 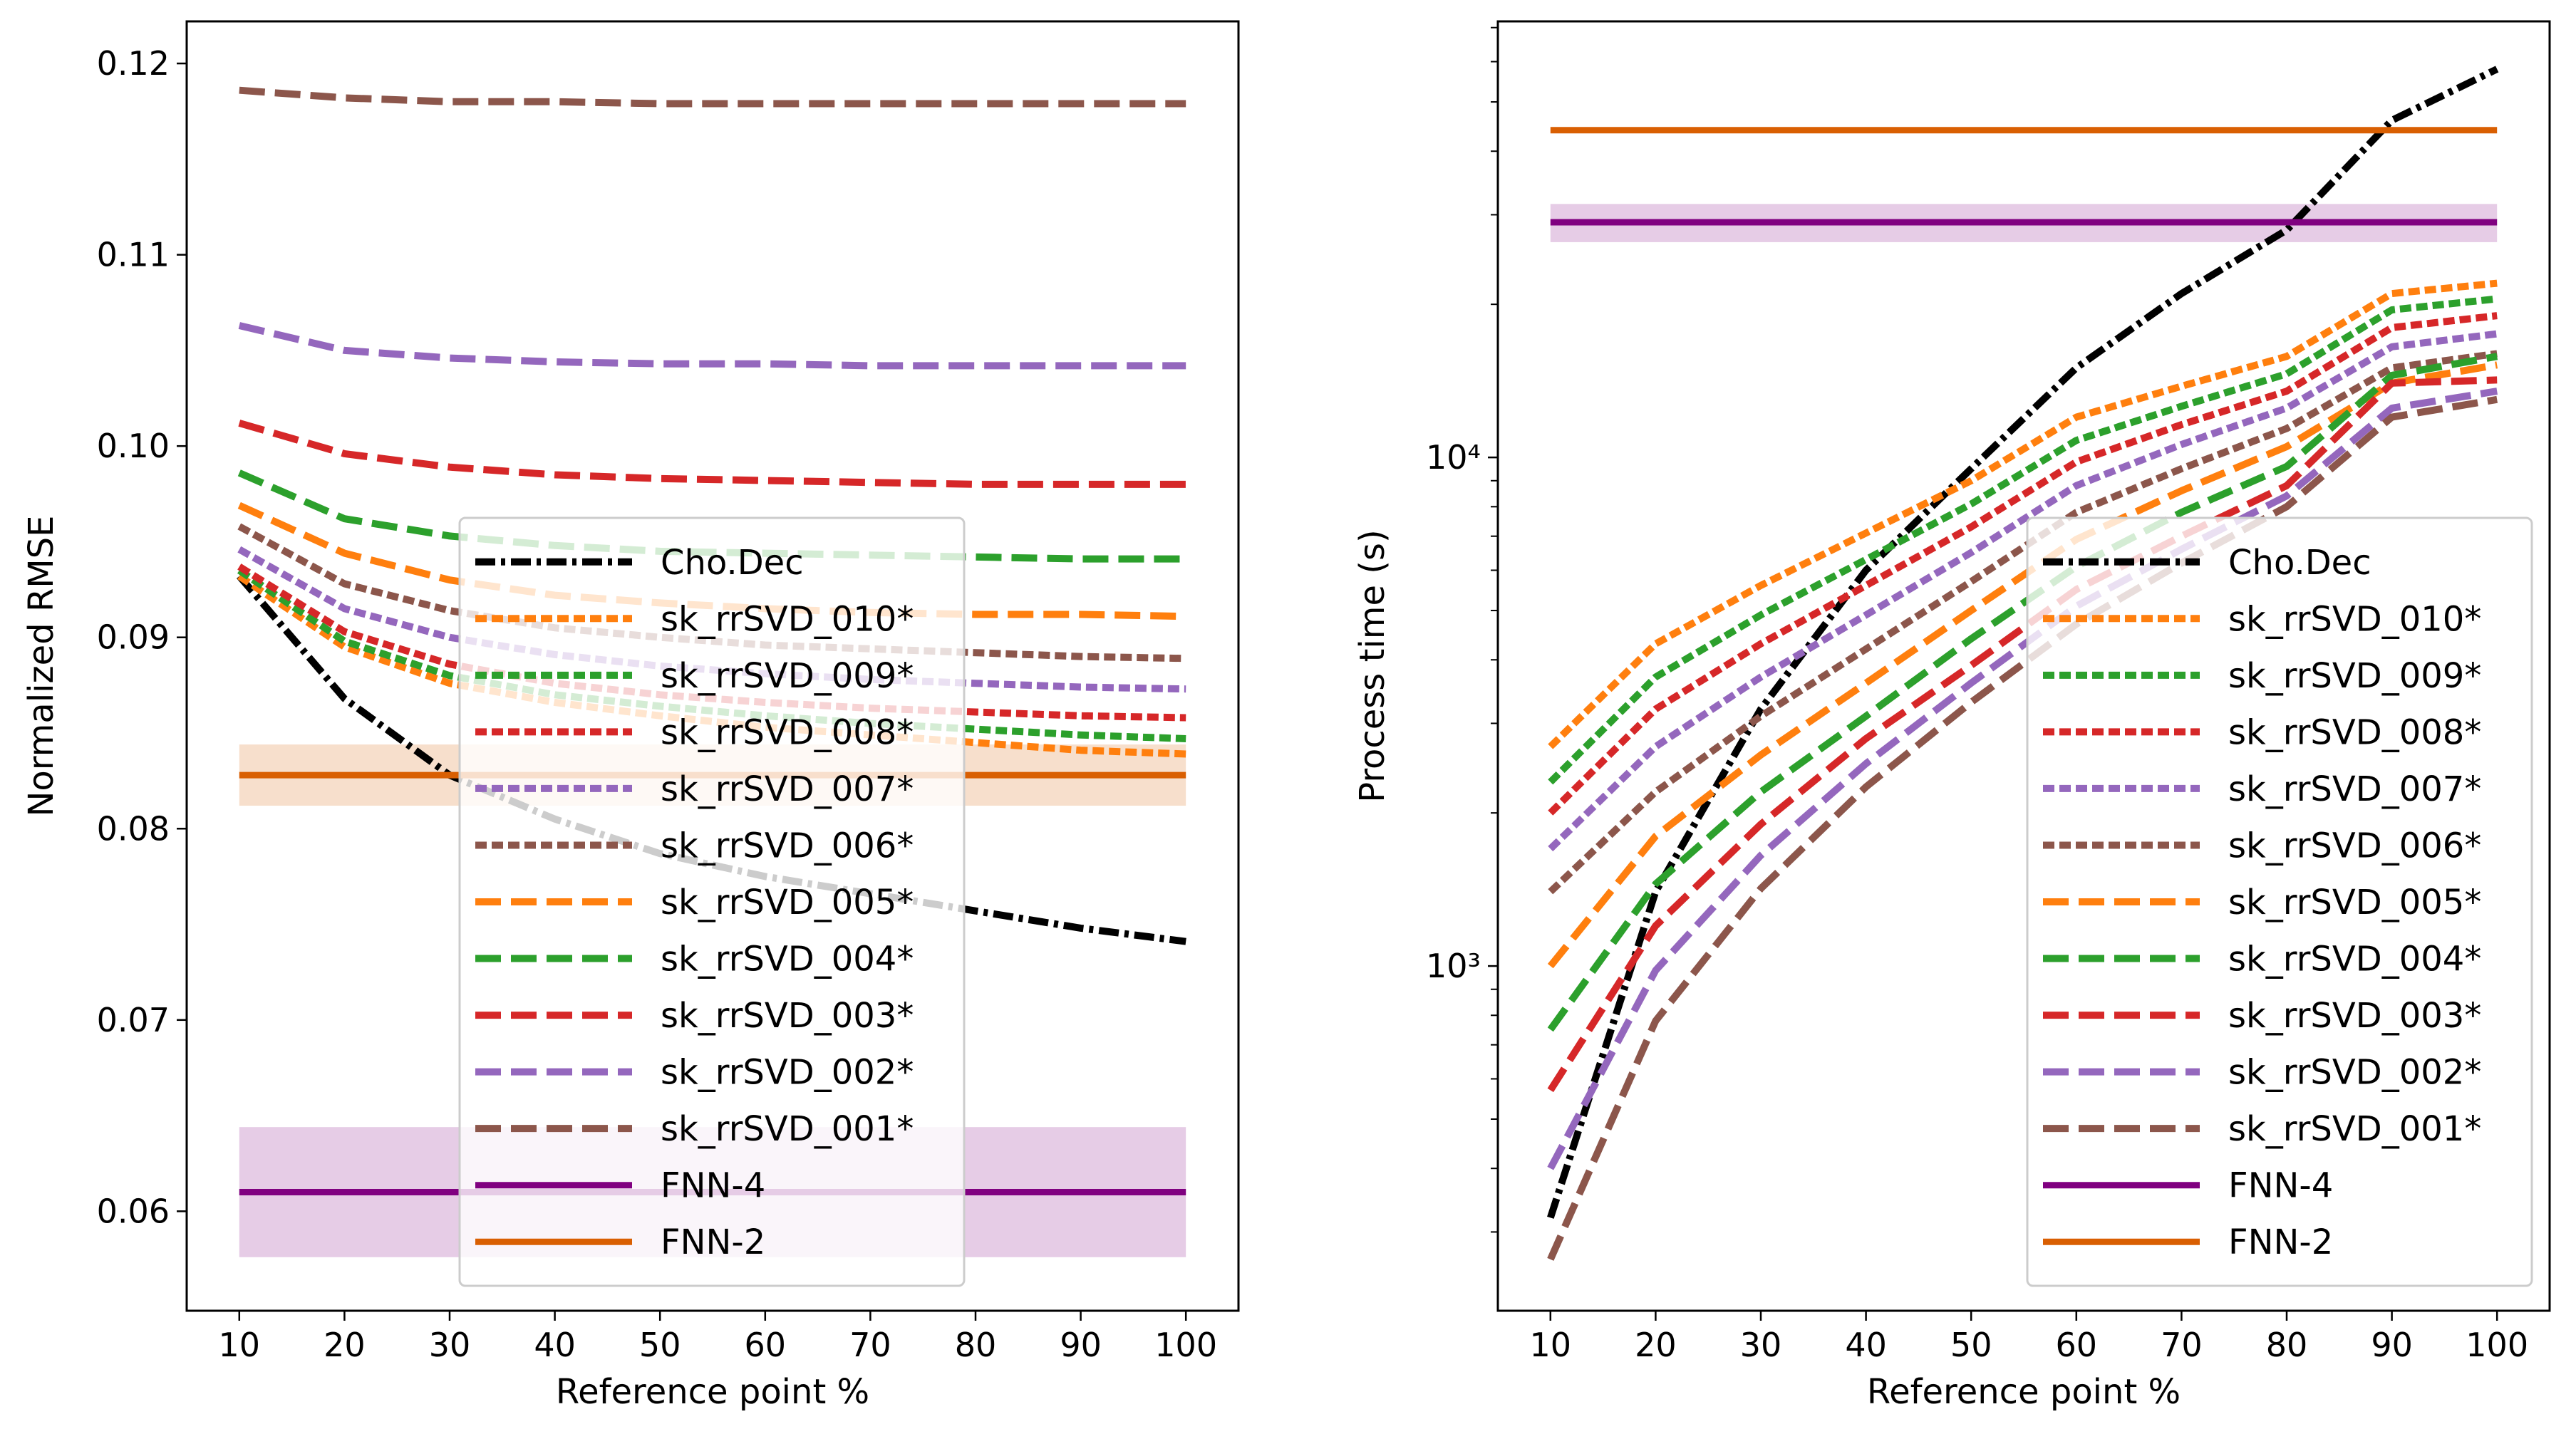 I want to click on y-tick-label: 0.12, so click(x=133, y=64).